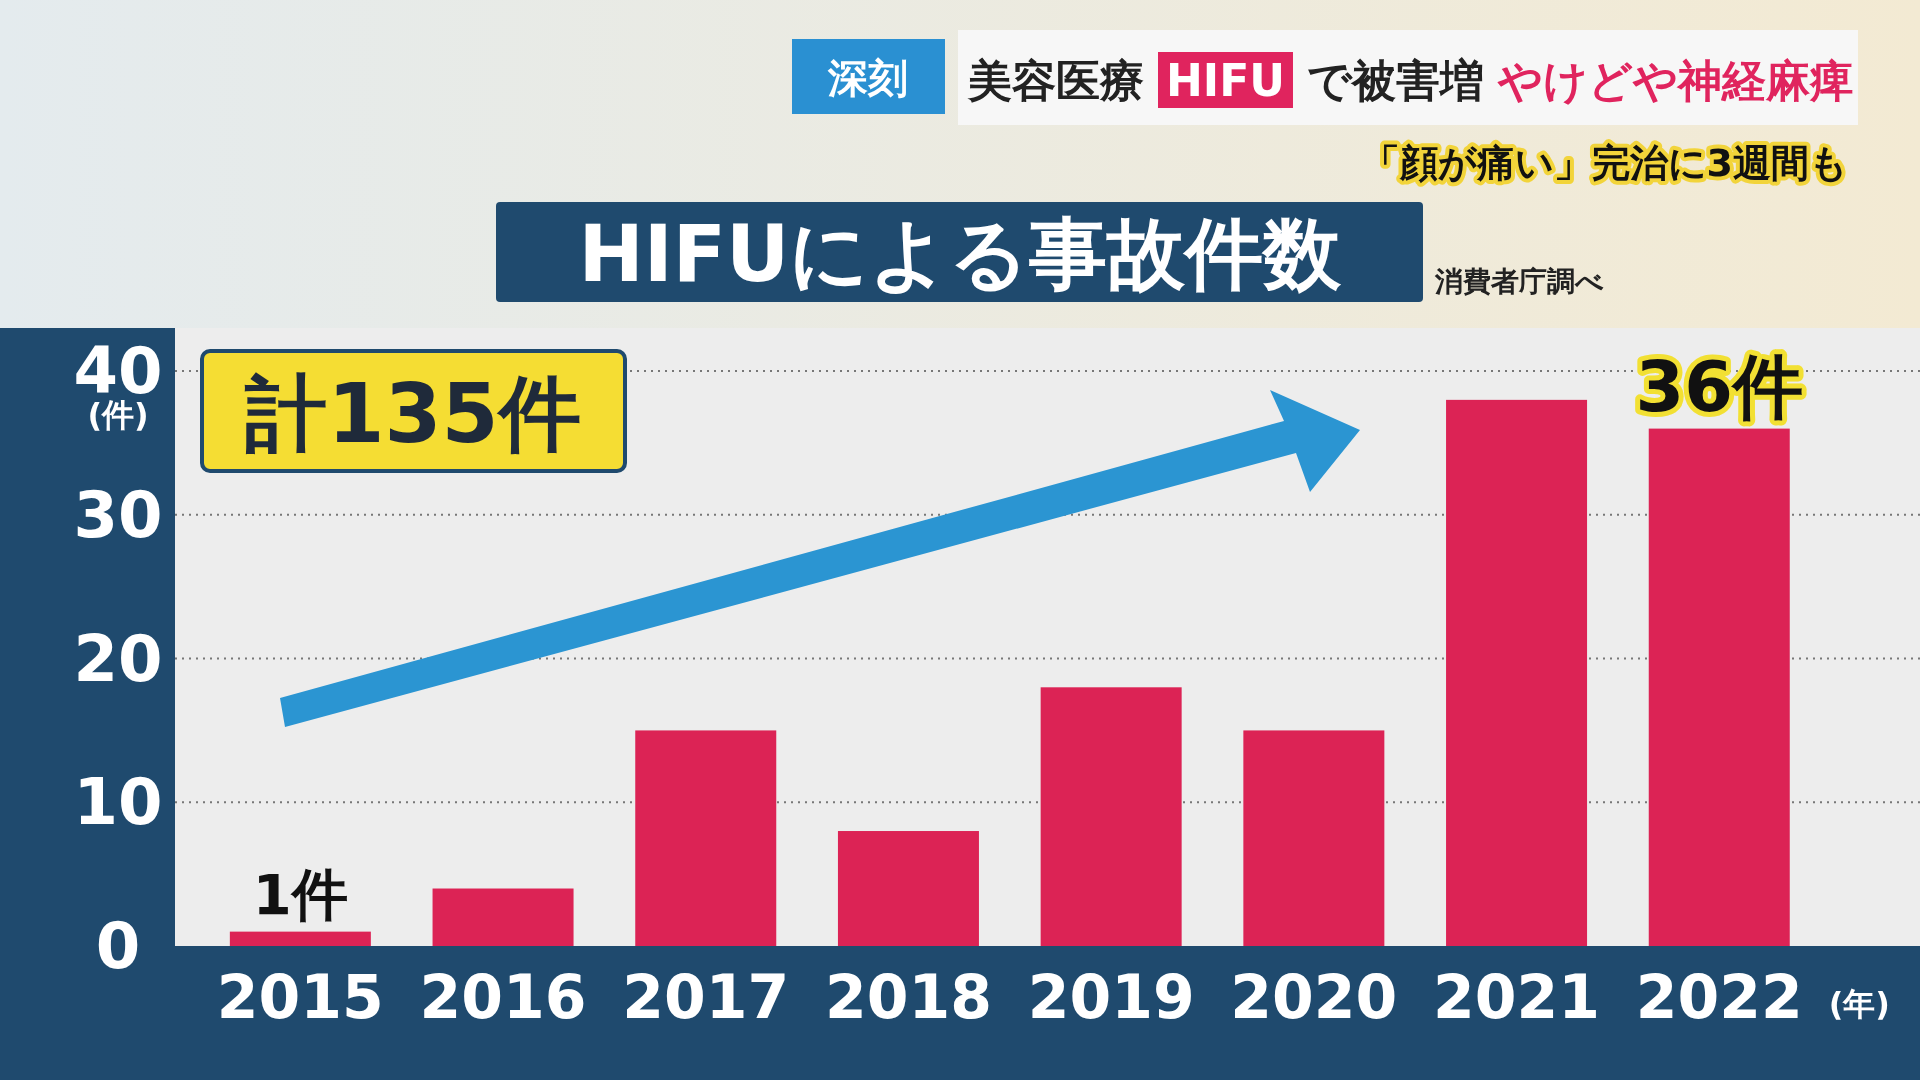  I want to click on text: HIFU, so click(1225, 80).